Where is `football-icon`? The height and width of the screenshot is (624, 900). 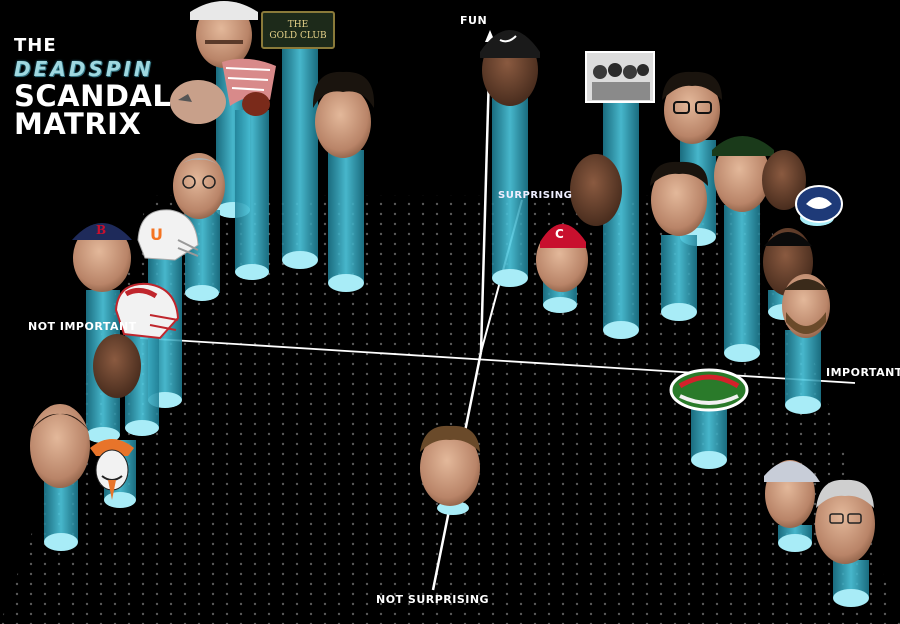 football-icon is located at coordinates (198, 102).